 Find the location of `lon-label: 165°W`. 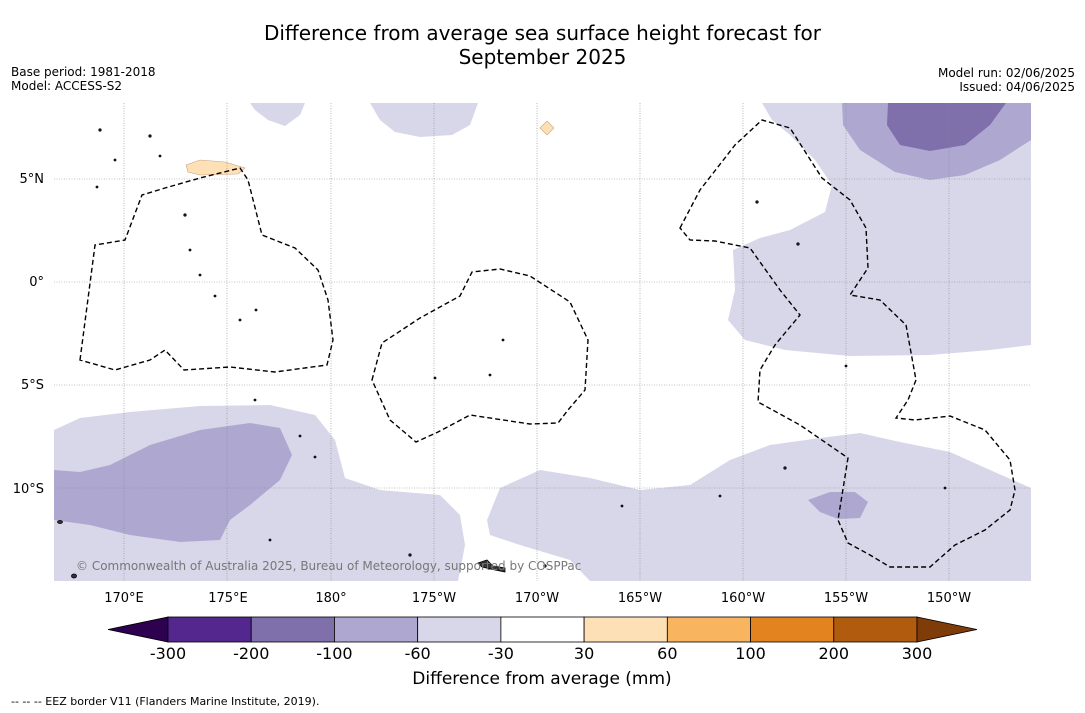

lon-label: 165°W is located at coordinates (640, 598).